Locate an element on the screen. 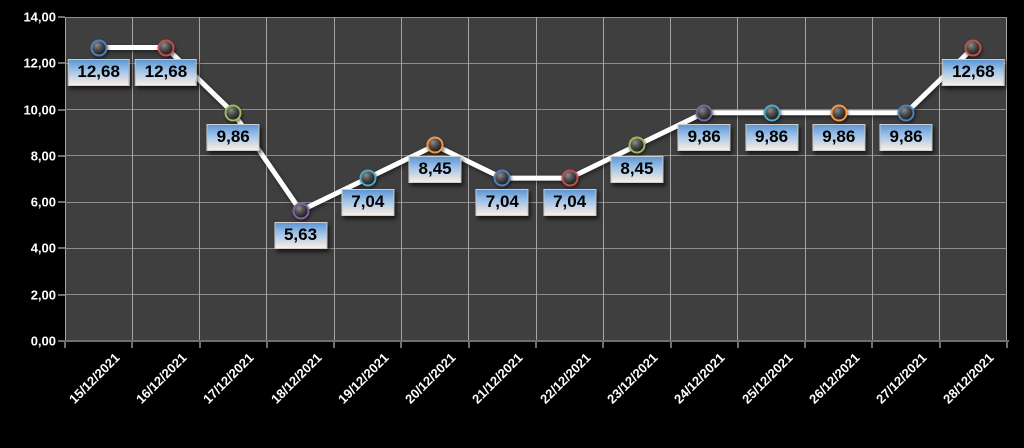 Image resolution: width=1024 pixels, height=448 pixels. x-axis-label: 23/12/2021 is located at coordinates (632, 378).